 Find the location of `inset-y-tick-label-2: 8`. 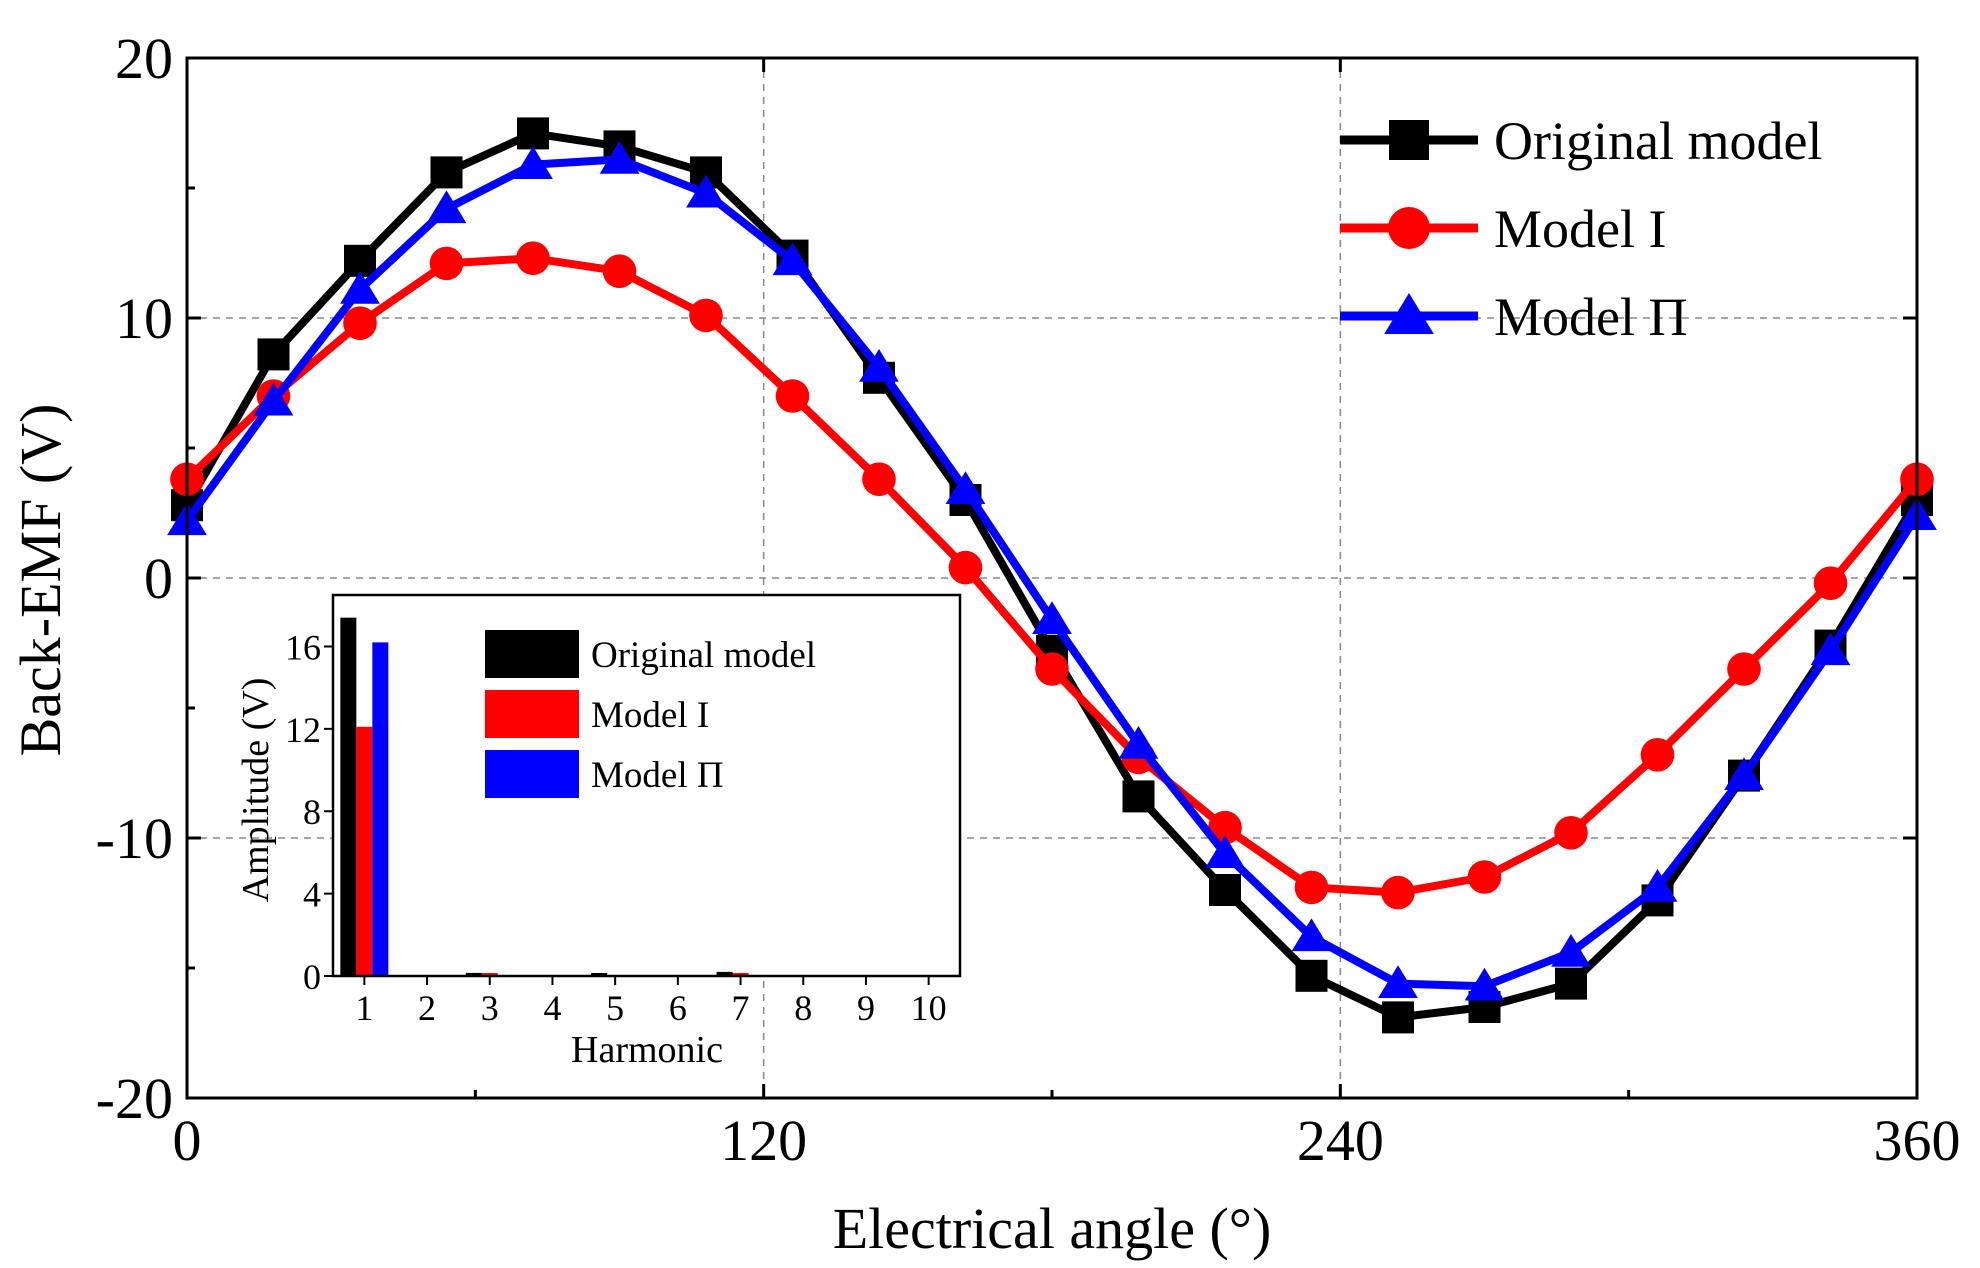

inset-y-tick-label-2: 8 is located at coordinates (312, 812).